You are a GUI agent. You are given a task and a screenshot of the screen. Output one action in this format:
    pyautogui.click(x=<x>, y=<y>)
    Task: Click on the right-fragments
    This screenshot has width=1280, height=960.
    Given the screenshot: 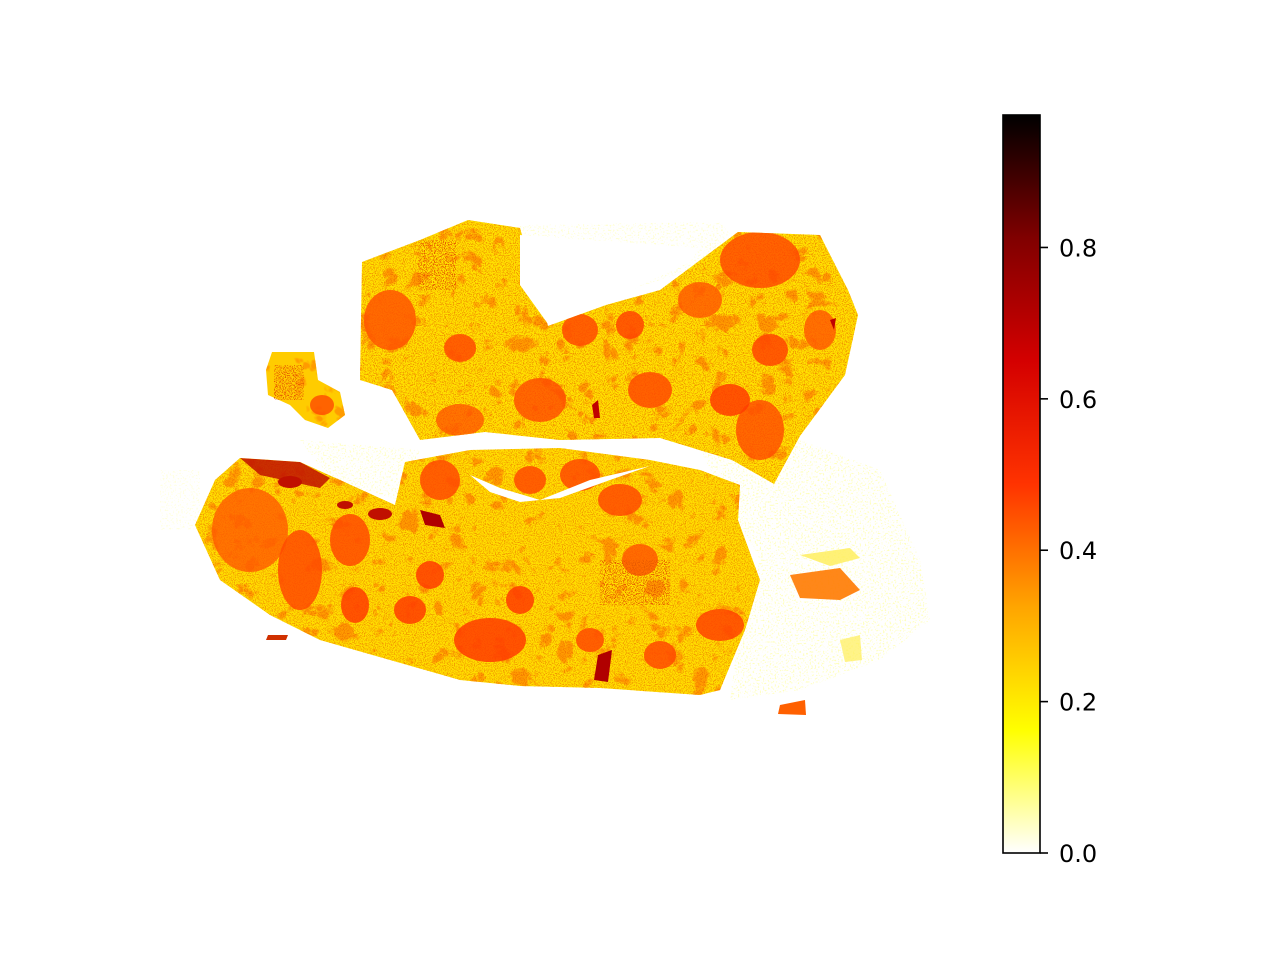 What is the action you would take?
    pyautogui.click(x=564, y=631)
    